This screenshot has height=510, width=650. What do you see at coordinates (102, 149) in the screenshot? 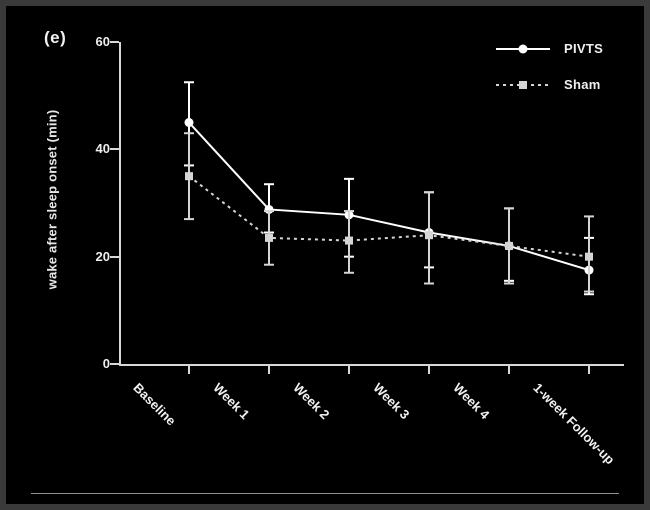
I see `y-tick-label: 40` at bounding box center [102, 149].